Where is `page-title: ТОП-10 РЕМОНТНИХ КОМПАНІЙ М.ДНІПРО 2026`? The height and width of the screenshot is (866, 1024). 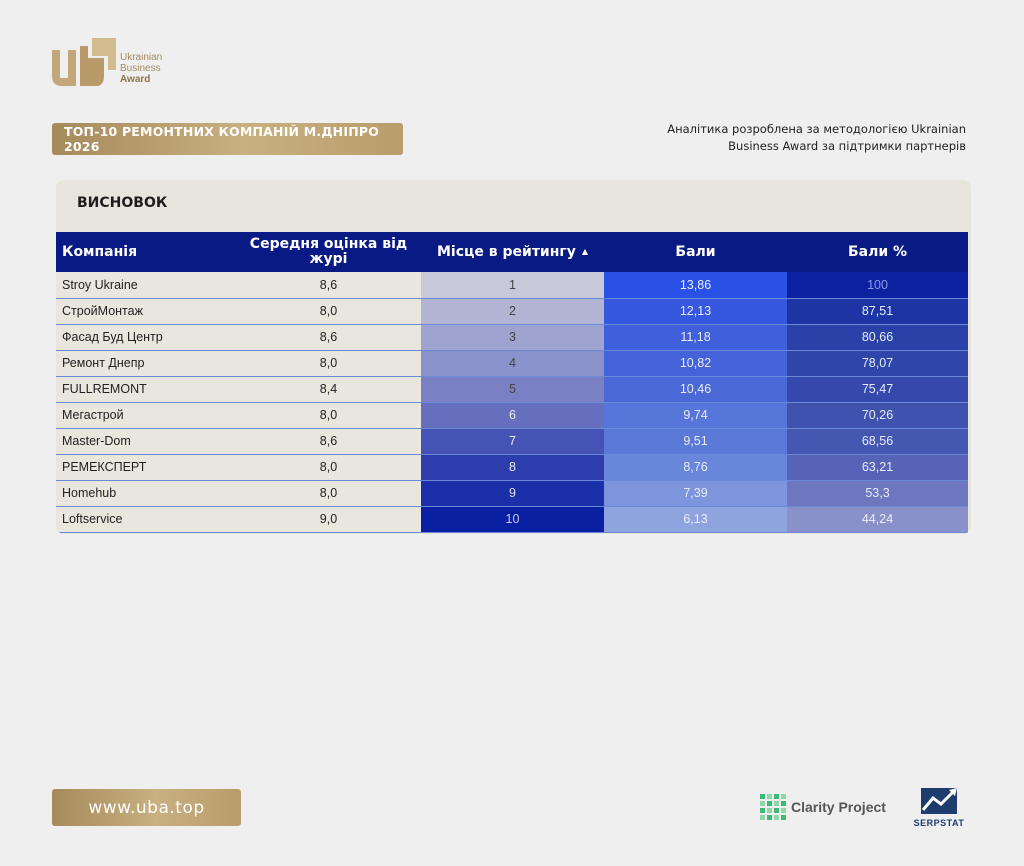 page-title: ТОП-10 РЕМОНТНИХ КОМПАНІЙ М.ДНІПРО 2026 is located at coordinates (227, 139).